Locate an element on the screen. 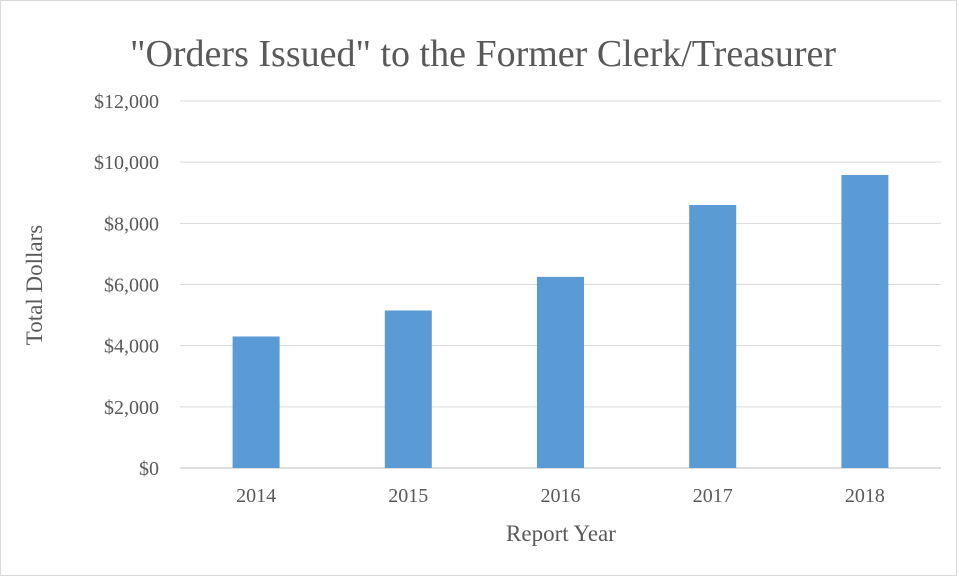  y-tick-label: $8,000 is located at coordinates (131, 224).